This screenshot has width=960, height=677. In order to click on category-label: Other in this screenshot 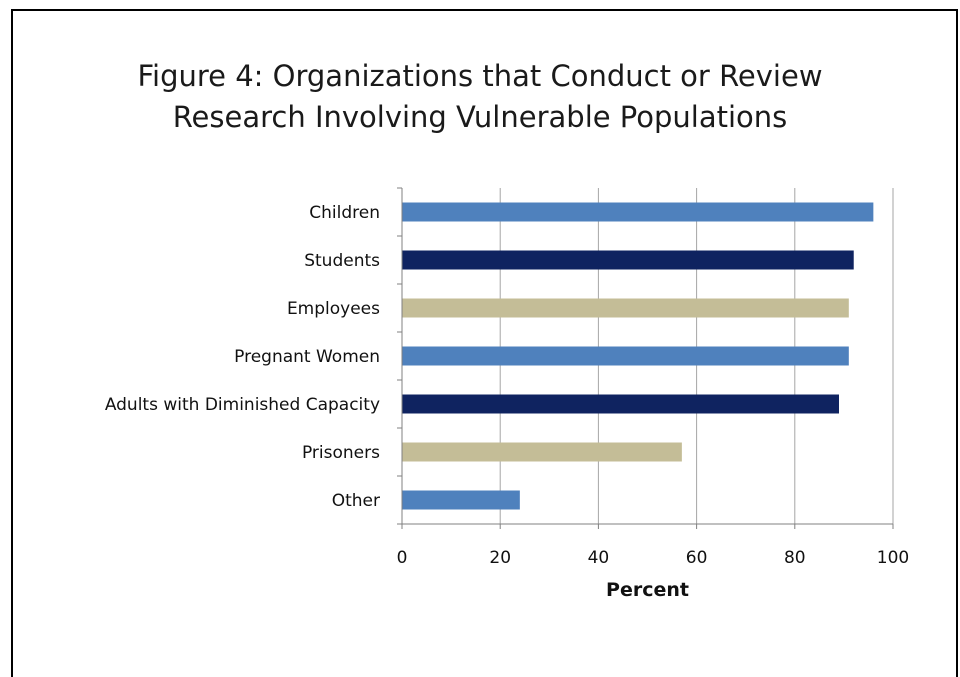, I will do `click(356, 501)`.